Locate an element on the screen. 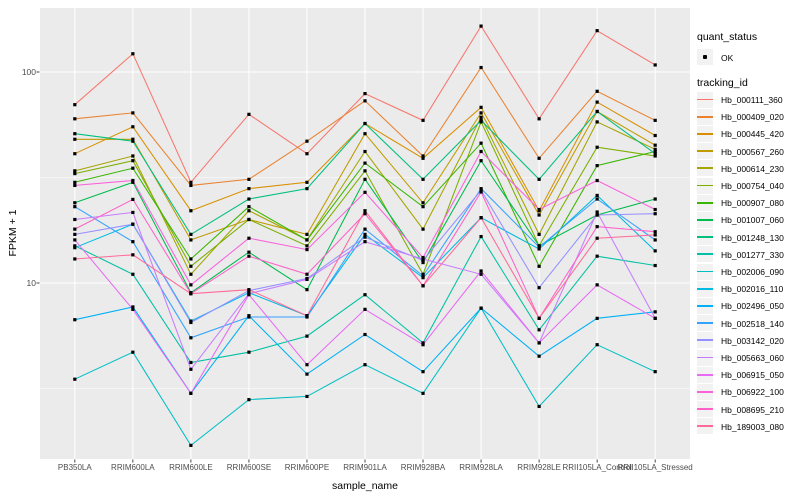  legend-item-label: Hb_003142_020 is located at coordinates (752, 340).